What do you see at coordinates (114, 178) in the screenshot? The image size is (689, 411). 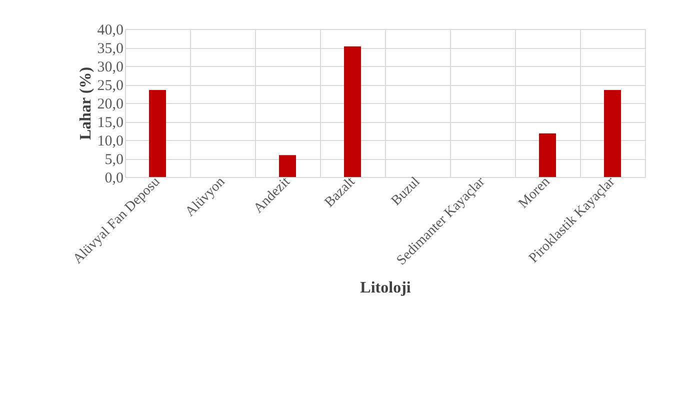 I see `y-tick-label: 0,0` at bounding box center [114, 178].